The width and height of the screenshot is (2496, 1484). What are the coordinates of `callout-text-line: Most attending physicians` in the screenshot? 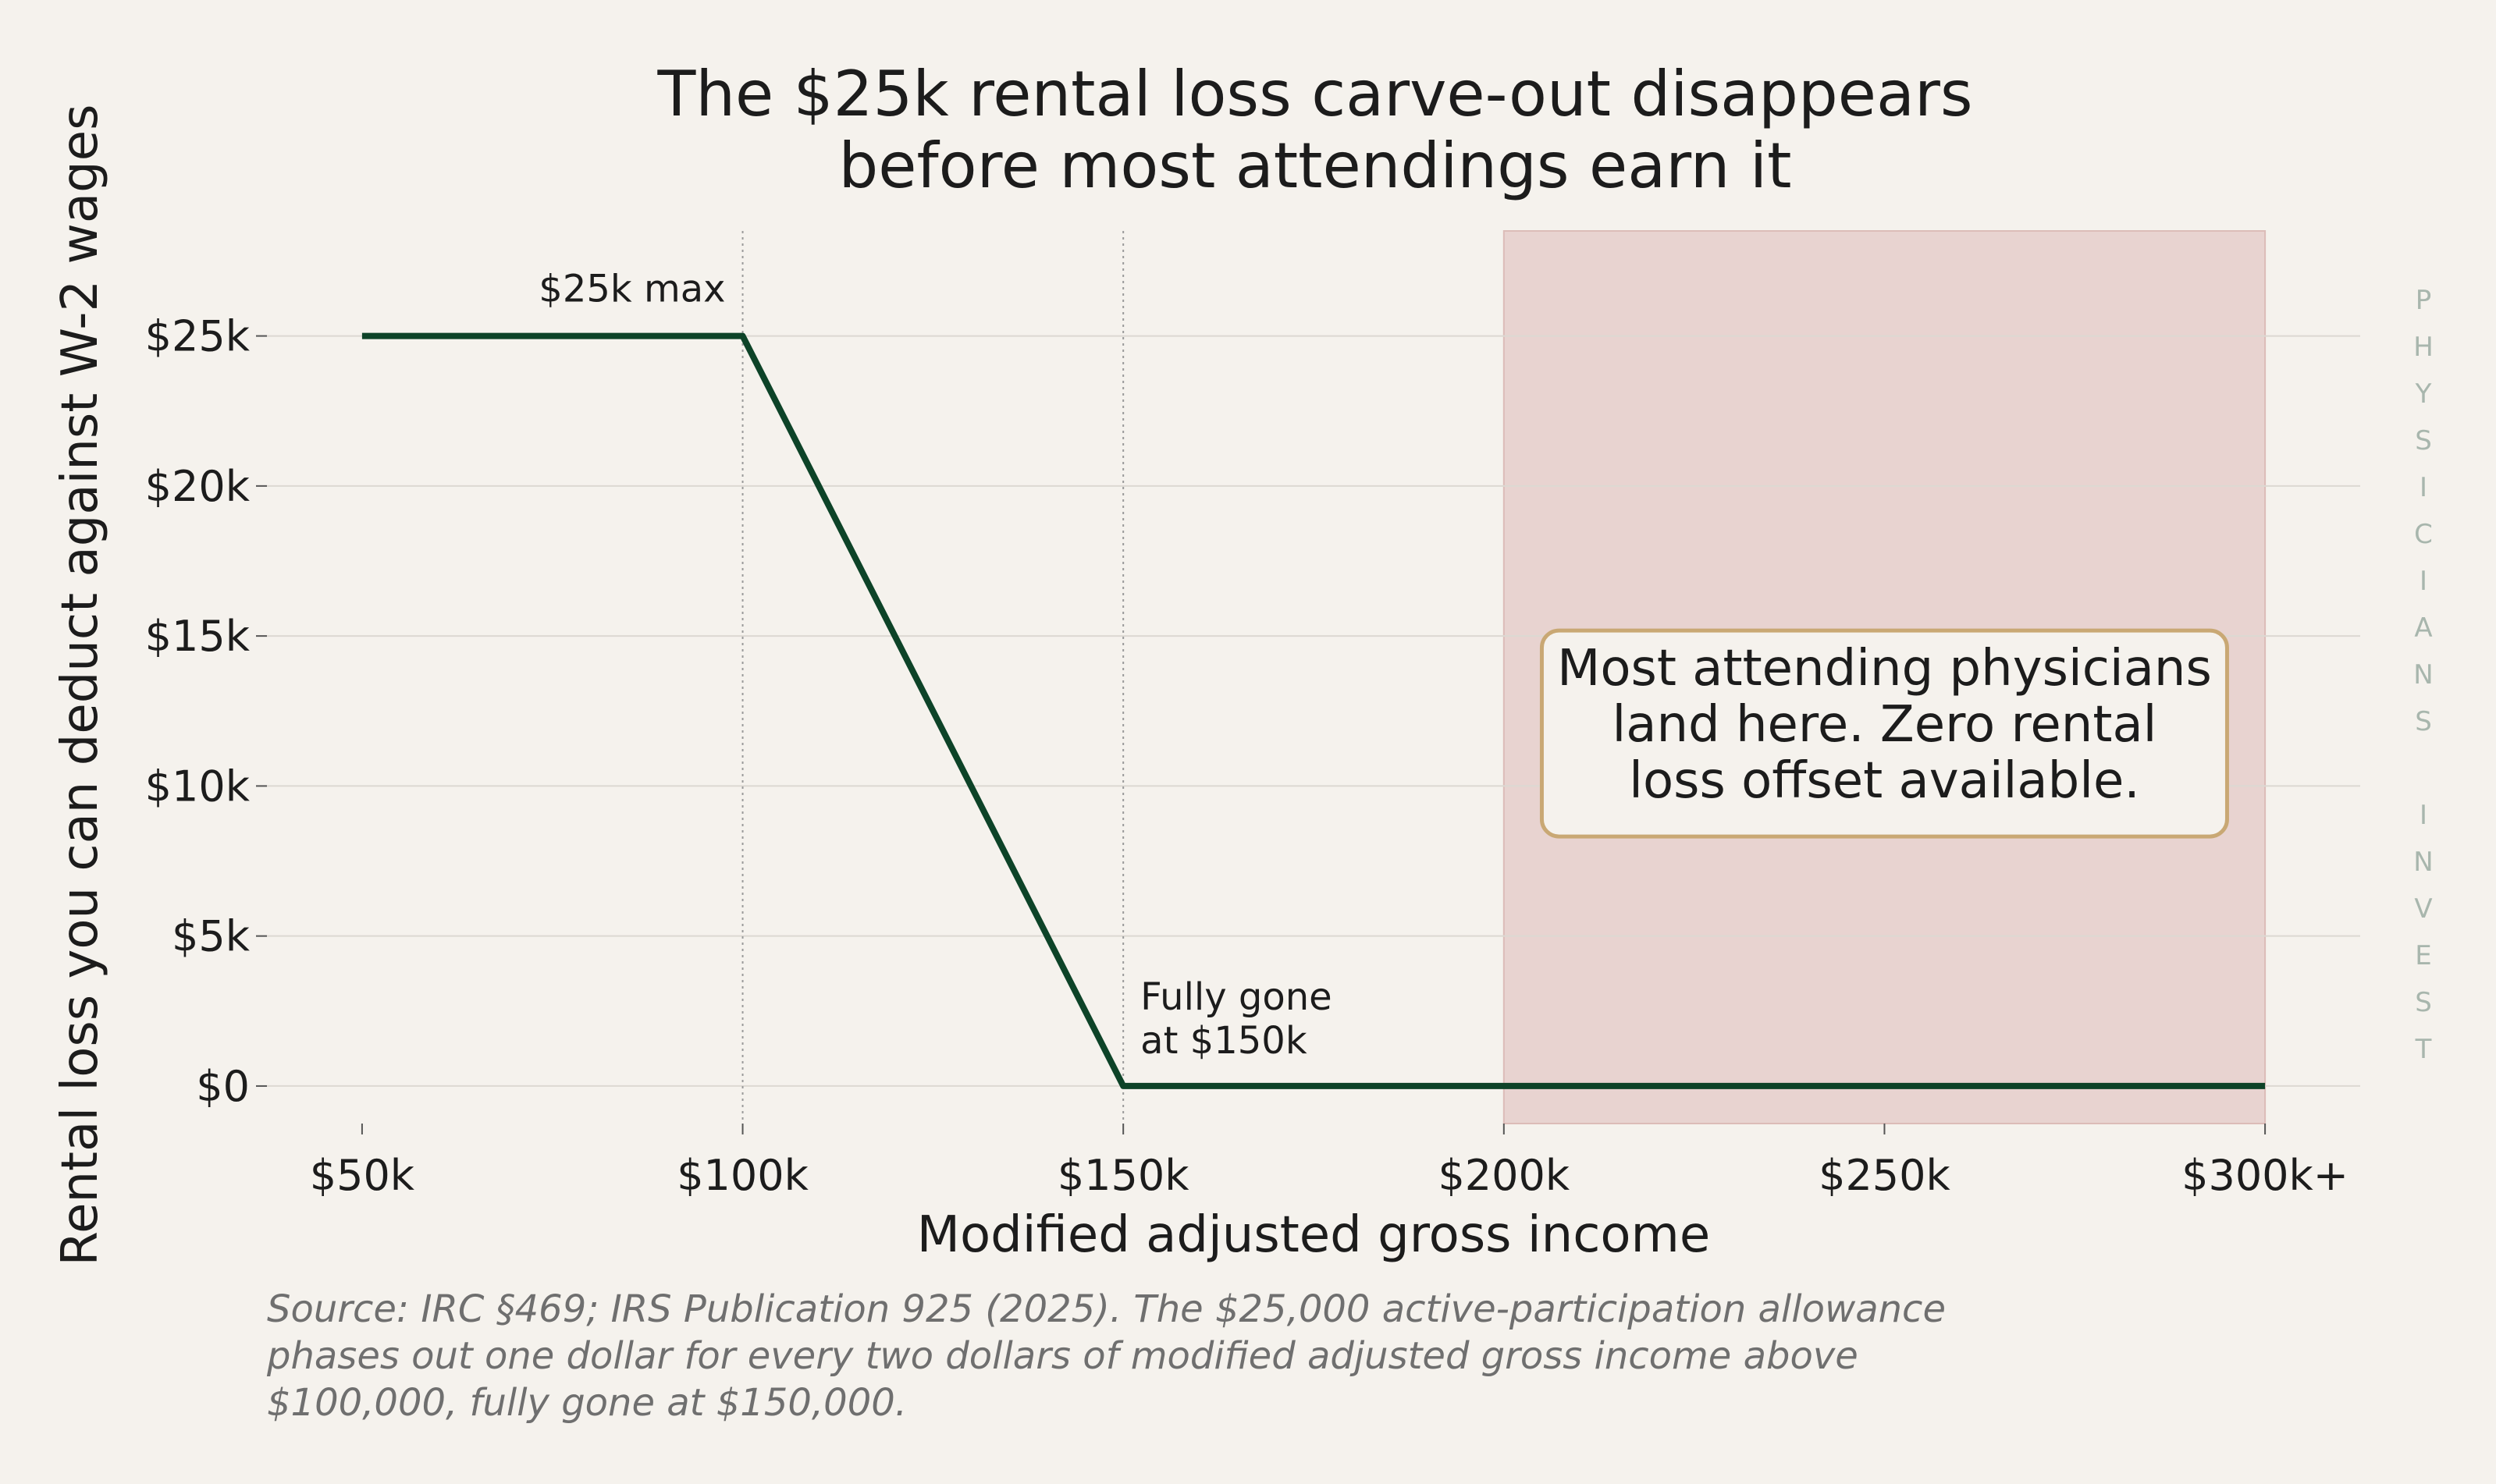 It's located at (1884, 669).